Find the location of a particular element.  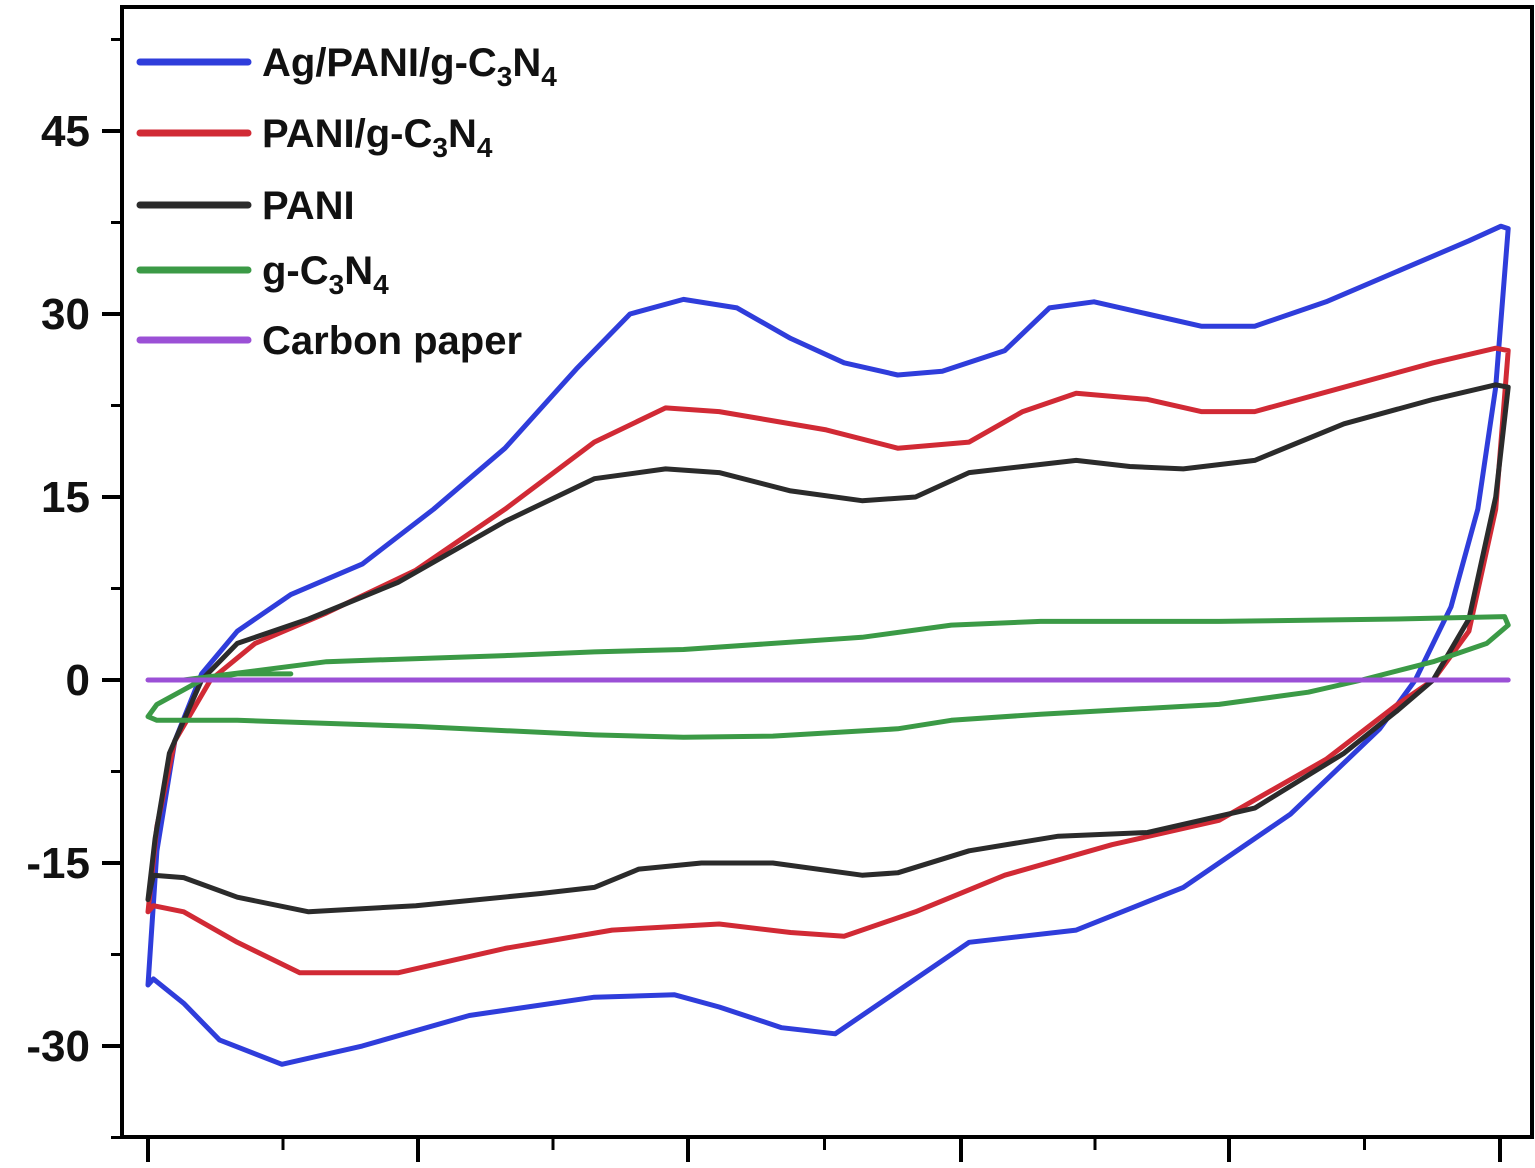

y-tick-label: 15 is located at coordinates (65, 497).